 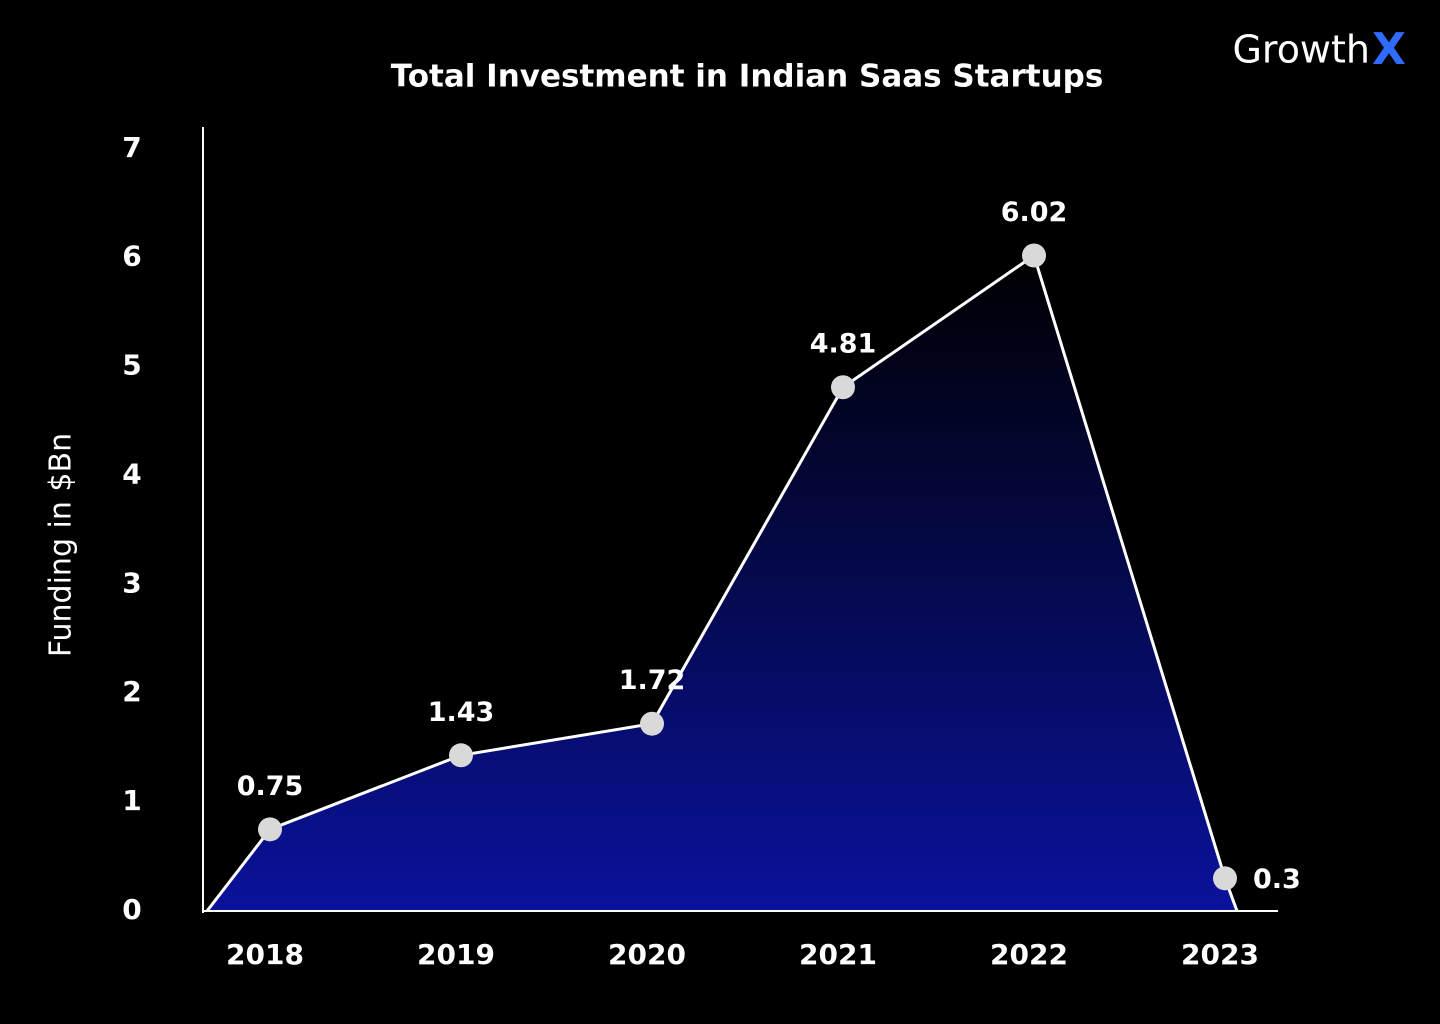 I want to click on x-tick-label: 2020, so click(x=647, y=954).